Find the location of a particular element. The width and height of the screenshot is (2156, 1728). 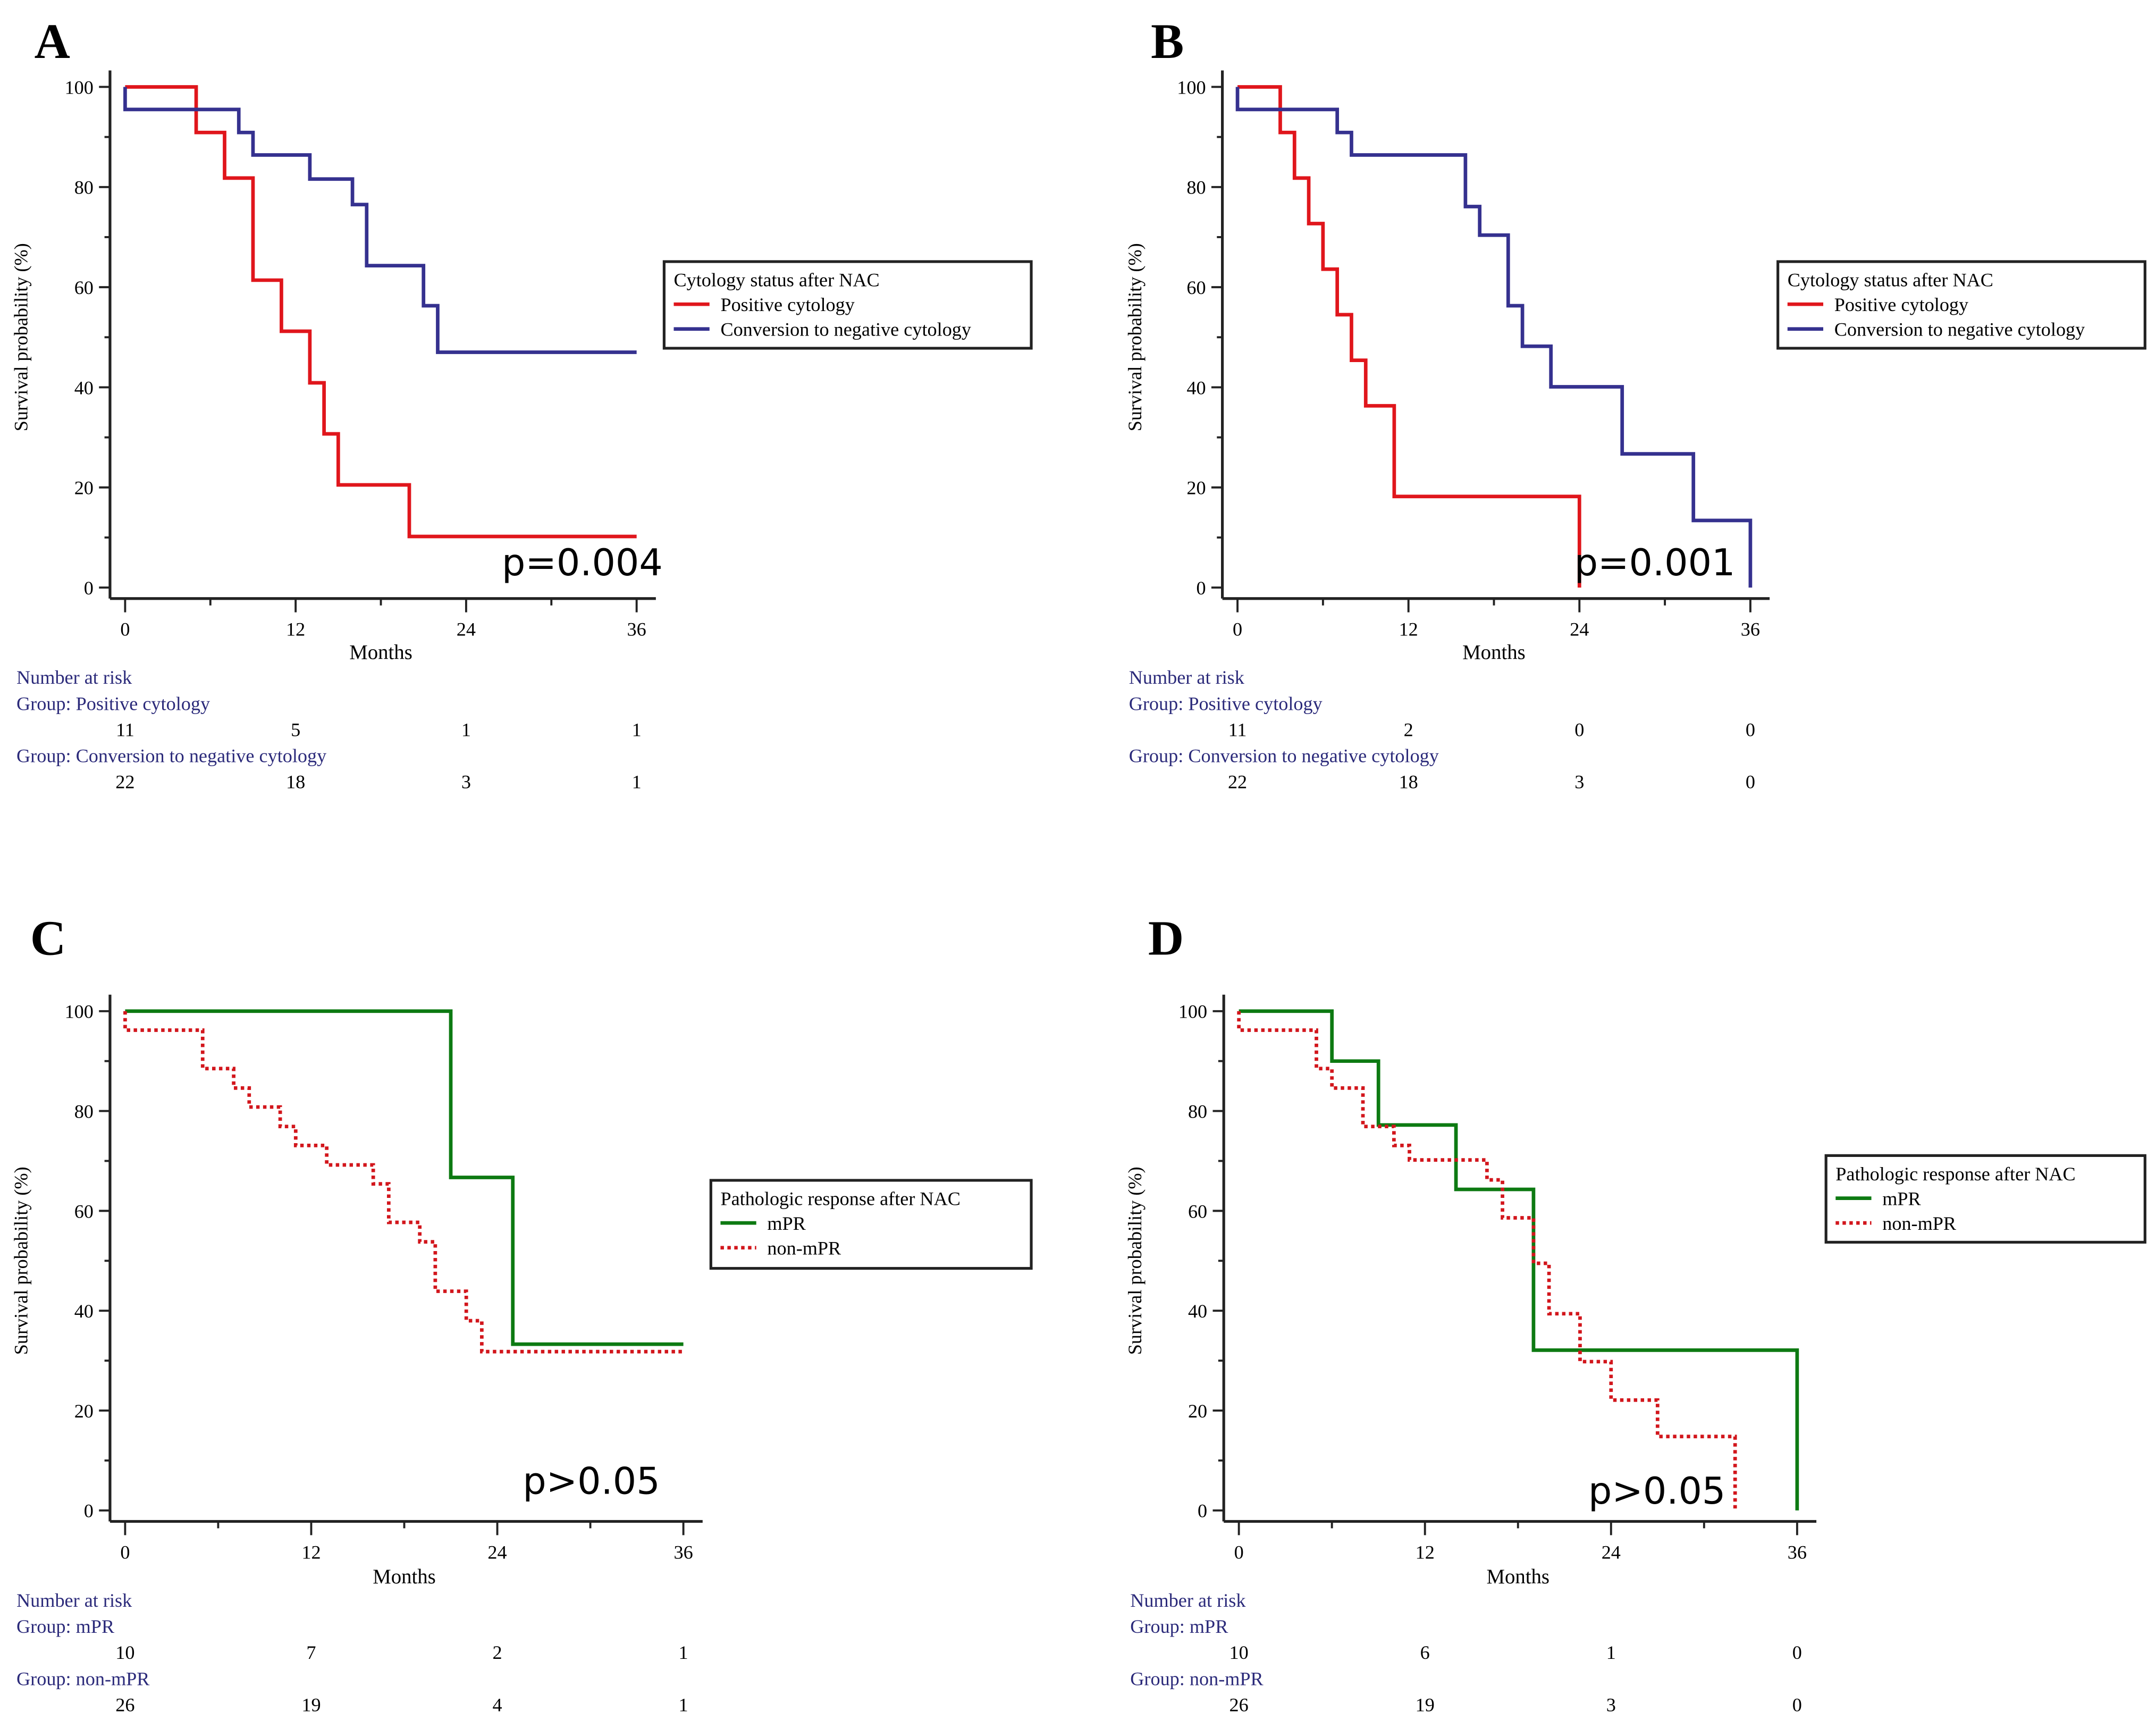

panel-label: C is located at coordinates (48, 938).